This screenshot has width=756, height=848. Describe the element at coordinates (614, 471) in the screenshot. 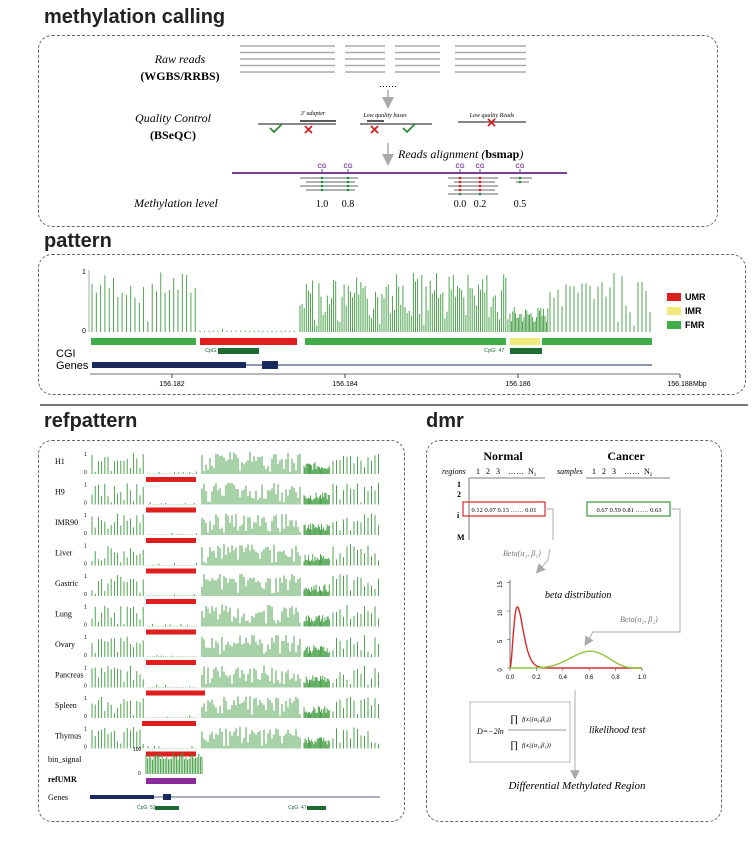

I see `column-header: 3` at that location.